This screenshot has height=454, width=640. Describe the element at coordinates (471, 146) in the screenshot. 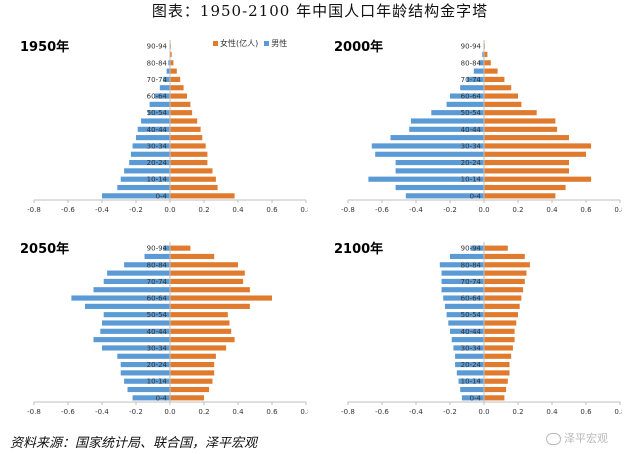

I see `age-tick-label: 30-34` at that location.